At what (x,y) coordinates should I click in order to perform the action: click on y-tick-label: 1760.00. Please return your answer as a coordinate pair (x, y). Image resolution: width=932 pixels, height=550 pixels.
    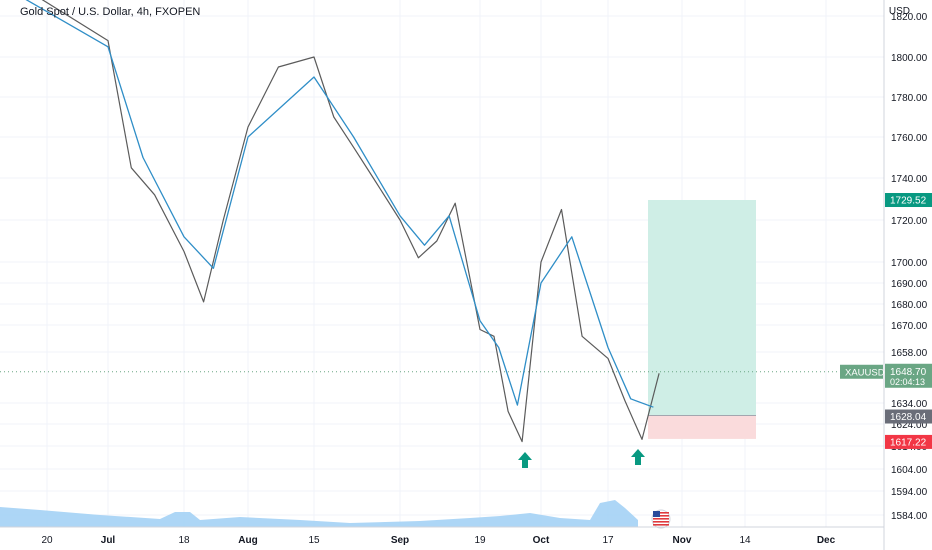
    Looking at the image, I should click on (909, 138).